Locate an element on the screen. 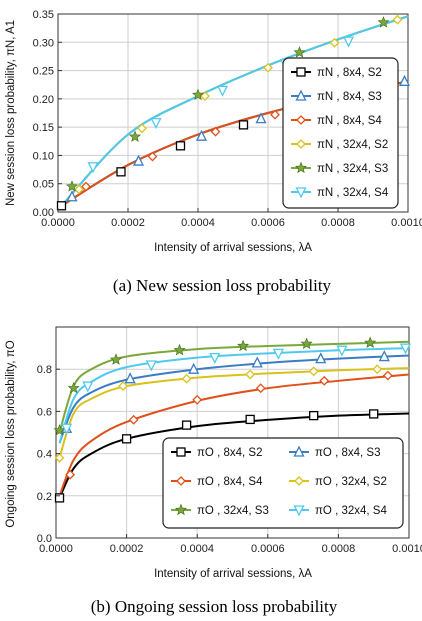 This screenshot has height=621, width=422. x-tick-label: 0.0010 is located at coordinates (406, 223).